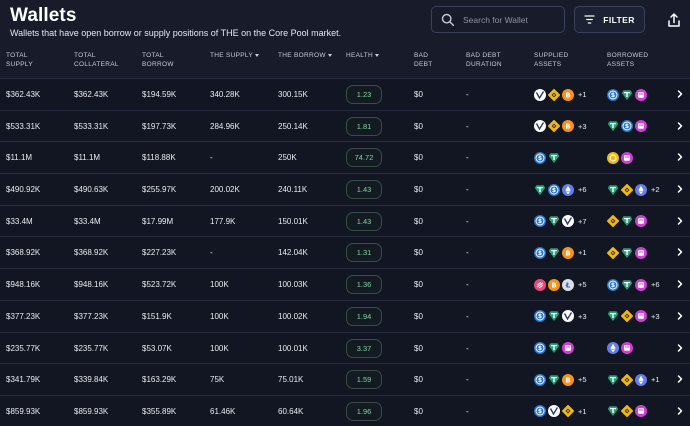 The image size is (690, 426). Describe the element at coordinates (633, 379) in the screenshot. I see `borrowed-assets-cell: +1` at that location.